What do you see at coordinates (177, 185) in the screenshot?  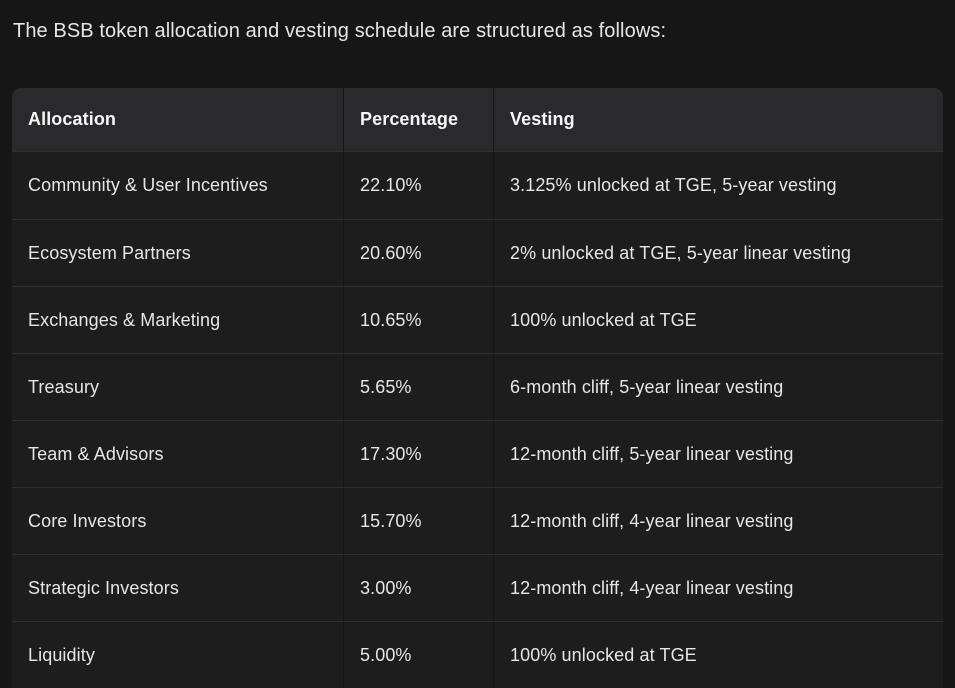 I see `allocation-cell: Community & User Incentives` at bounding box center [177, 185].